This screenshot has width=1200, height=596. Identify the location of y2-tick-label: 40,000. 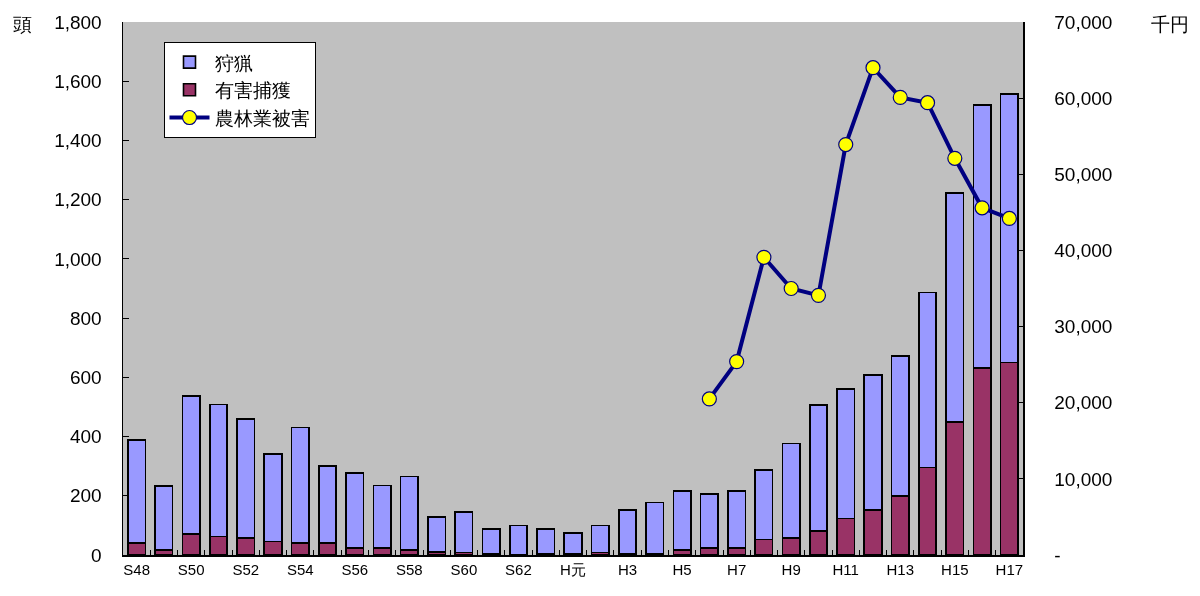
(1083, 251).